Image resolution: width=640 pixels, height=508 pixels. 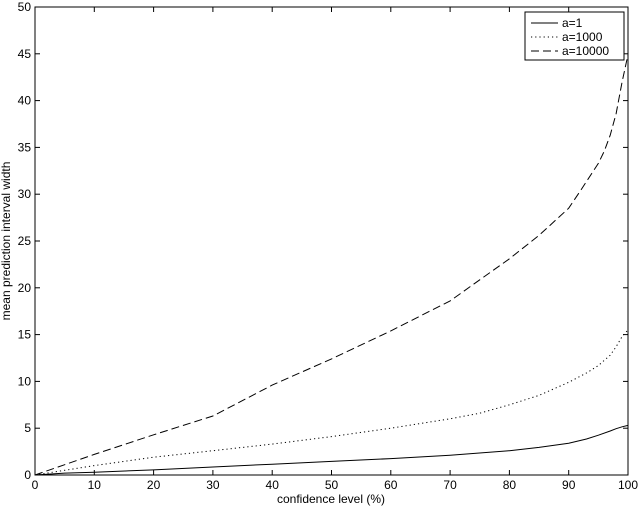 I want to click on x-tick-label: 70, so click(x=450, y=485).